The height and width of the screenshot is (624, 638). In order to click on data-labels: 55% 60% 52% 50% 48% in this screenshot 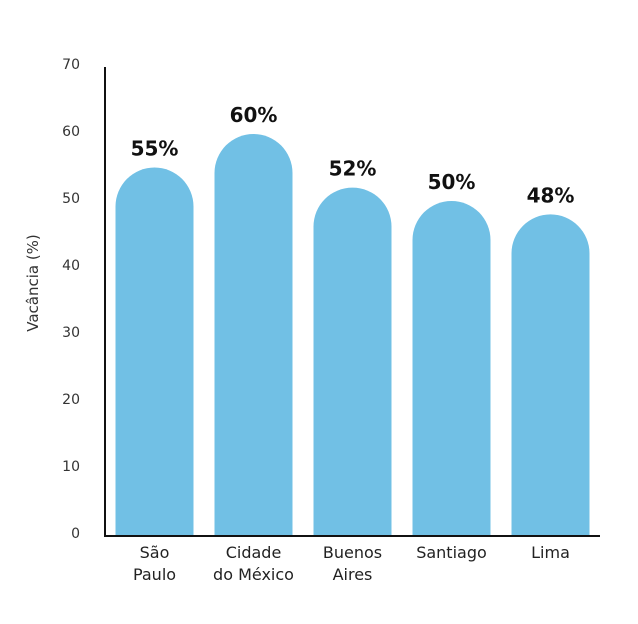, I will do `click(353, 155)`.